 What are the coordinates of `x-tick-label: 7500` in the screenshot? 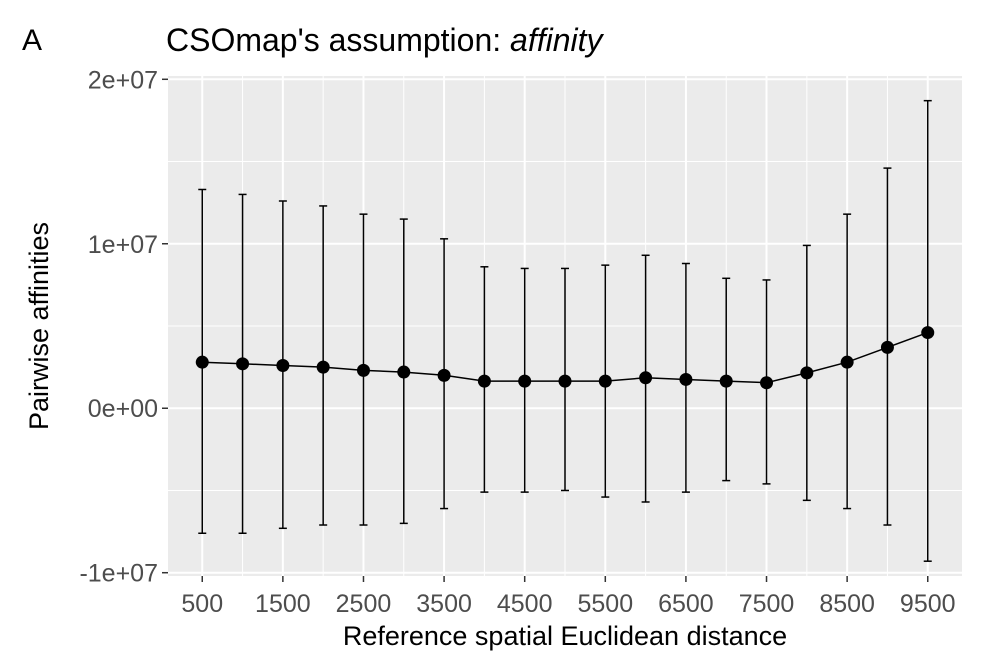 It's located at (767, 604).